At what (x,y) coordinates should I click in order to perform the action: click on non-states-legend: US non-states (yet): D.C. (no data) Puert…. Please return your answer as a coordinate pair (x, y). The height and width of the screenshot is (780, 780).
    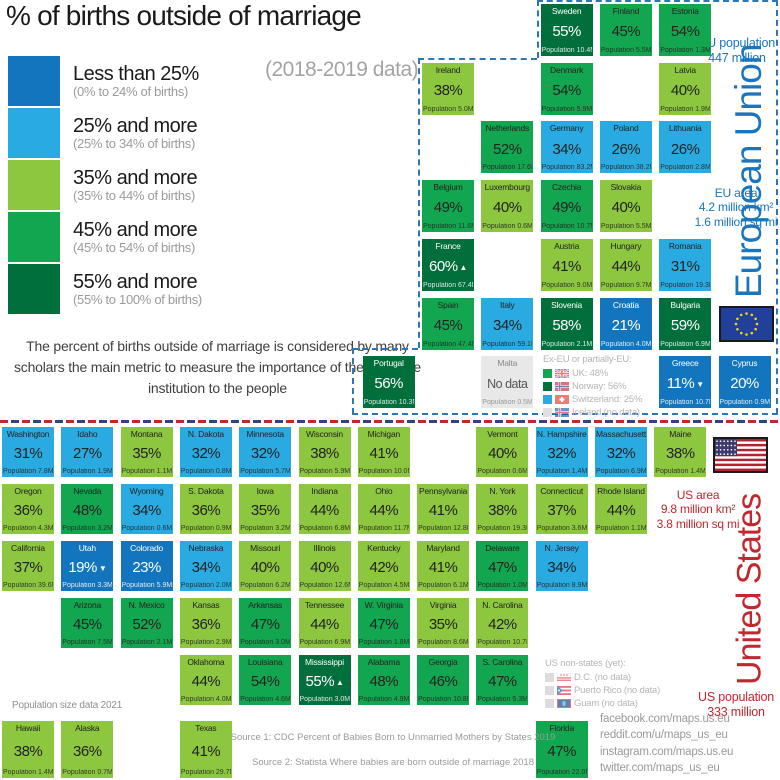
    Looking at the image, I should click on (602, 684).